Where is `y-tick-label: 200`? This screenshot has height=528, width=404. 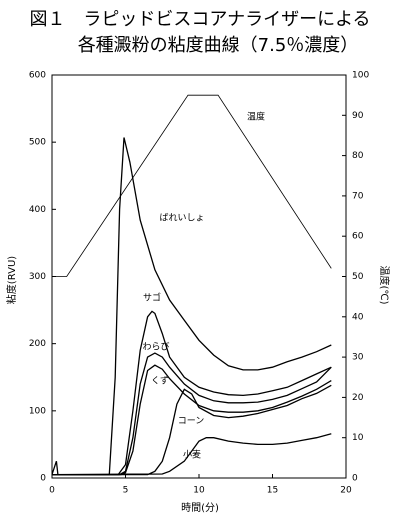
y-tick-label: 200 is located at coordinates (37, 344).